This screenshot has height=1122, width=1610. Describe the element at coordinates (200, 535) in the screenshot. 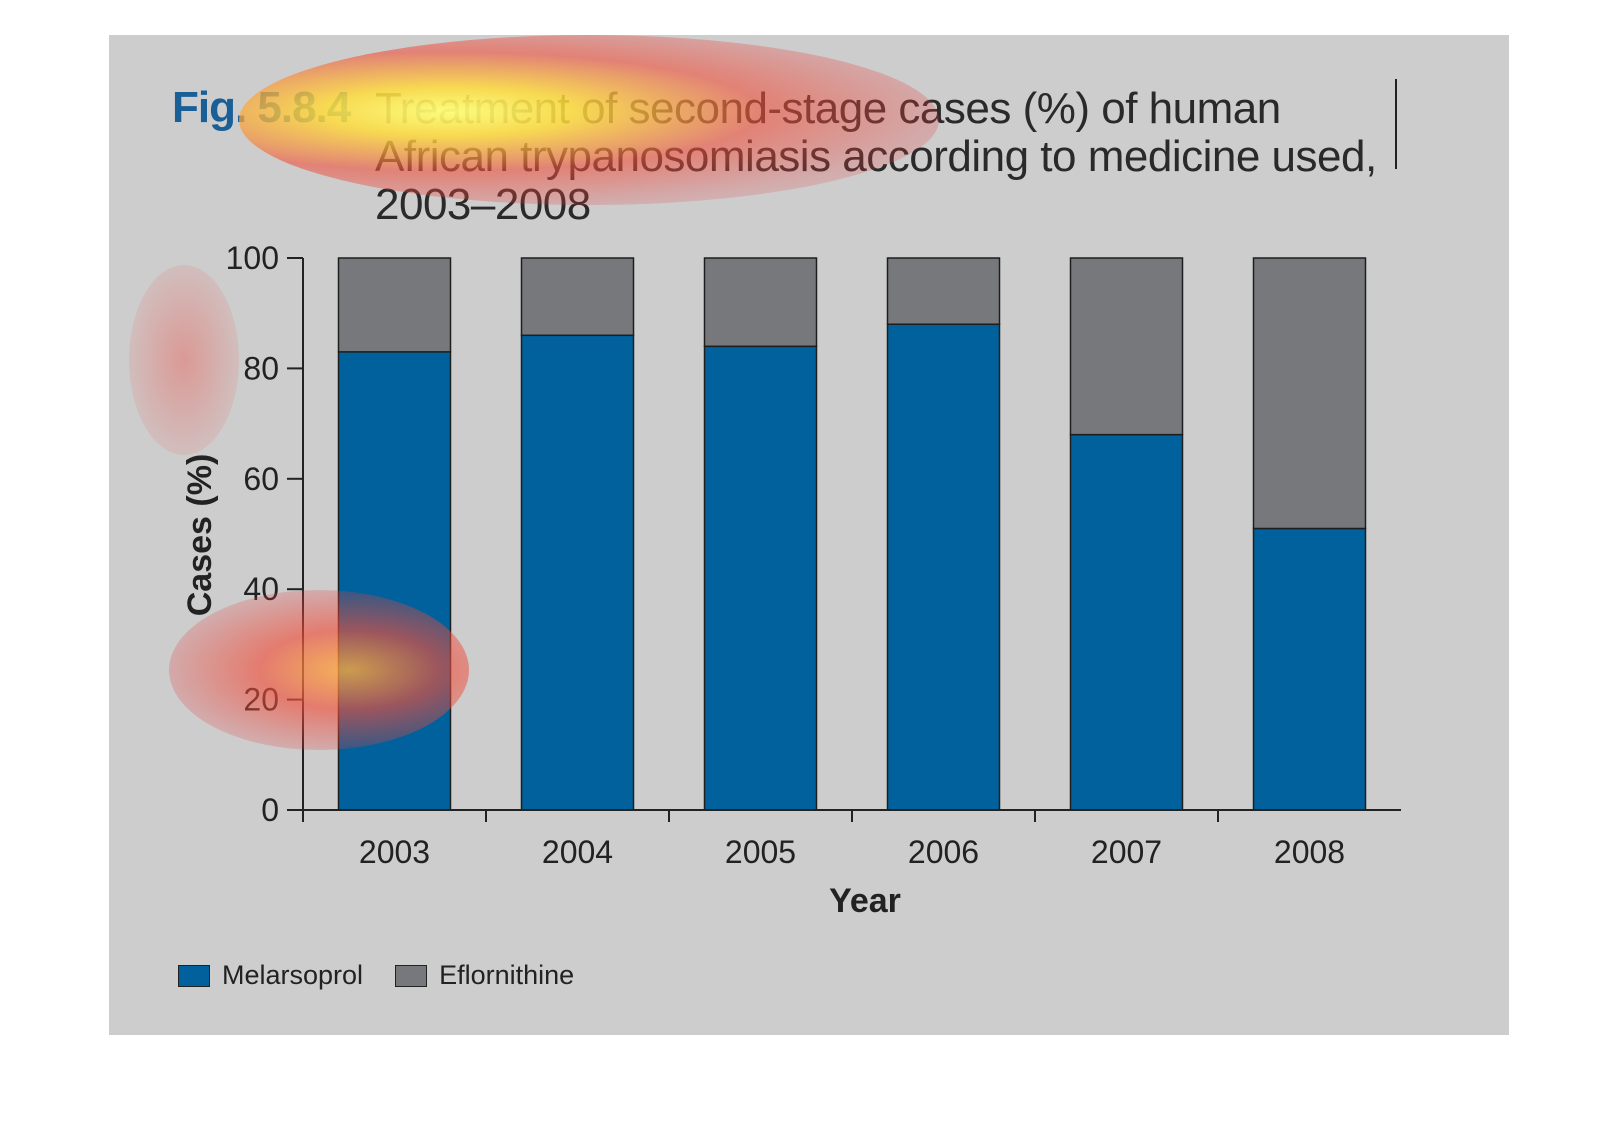

I see `y-axis-title: Cases (%)` at that location.